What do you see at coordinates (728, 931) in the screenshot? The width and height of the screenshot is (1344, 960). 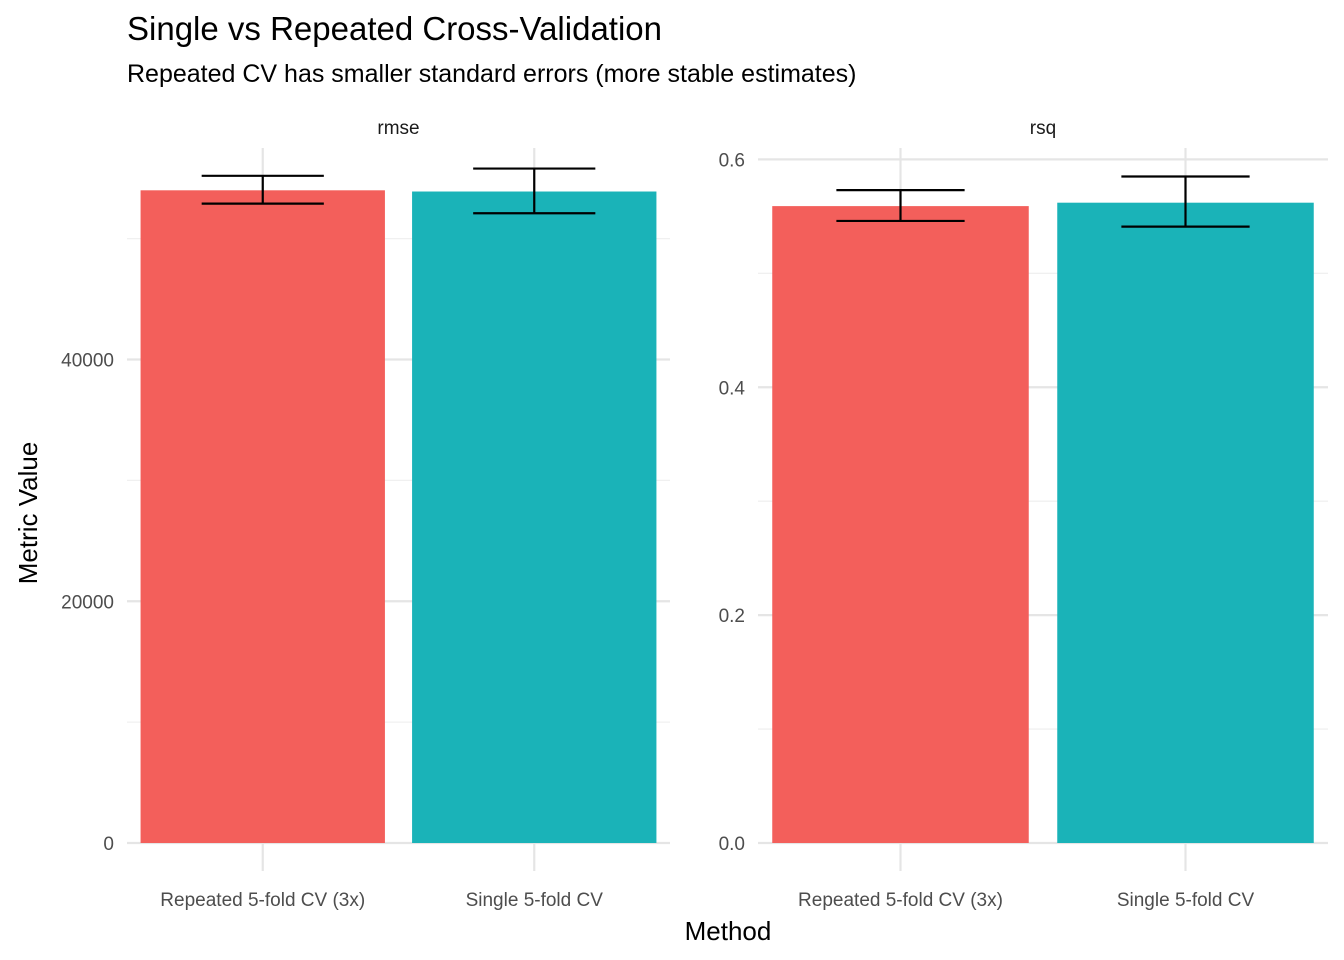 I see `x-axis-title: Method` at bounding box center [728, 931].